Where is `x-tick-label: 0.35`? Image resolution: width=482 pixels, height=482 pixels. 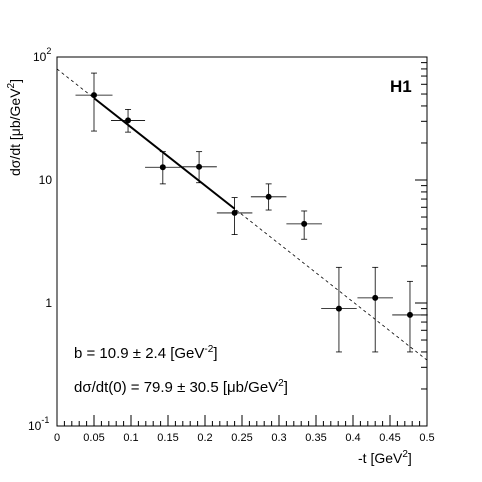 x-tick-label: 0.35 is located at coordinates (315, 438).